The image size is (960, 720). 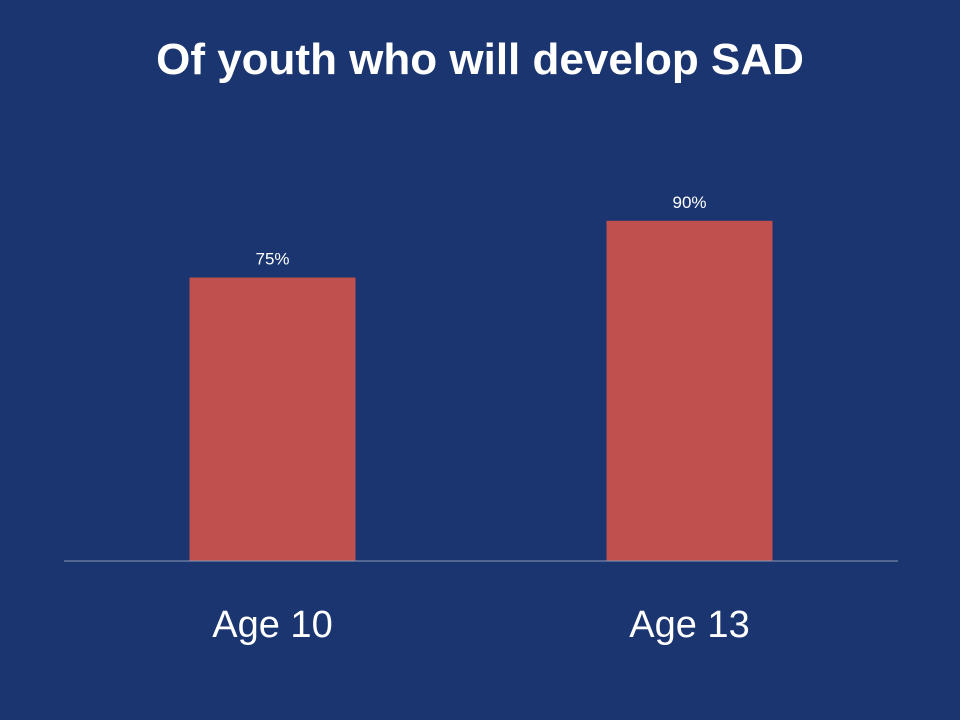 I want to click on category-label: Age 10, so click(x=272, y=625).